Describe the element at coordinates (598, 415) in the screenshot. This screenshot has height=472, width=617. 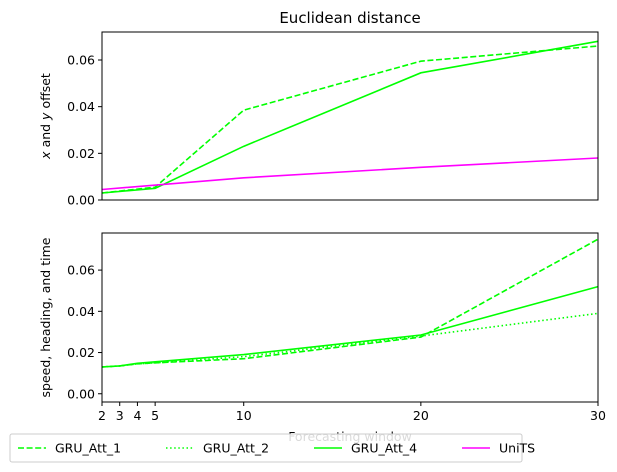
I see `x-tick-label: 30` at that location.